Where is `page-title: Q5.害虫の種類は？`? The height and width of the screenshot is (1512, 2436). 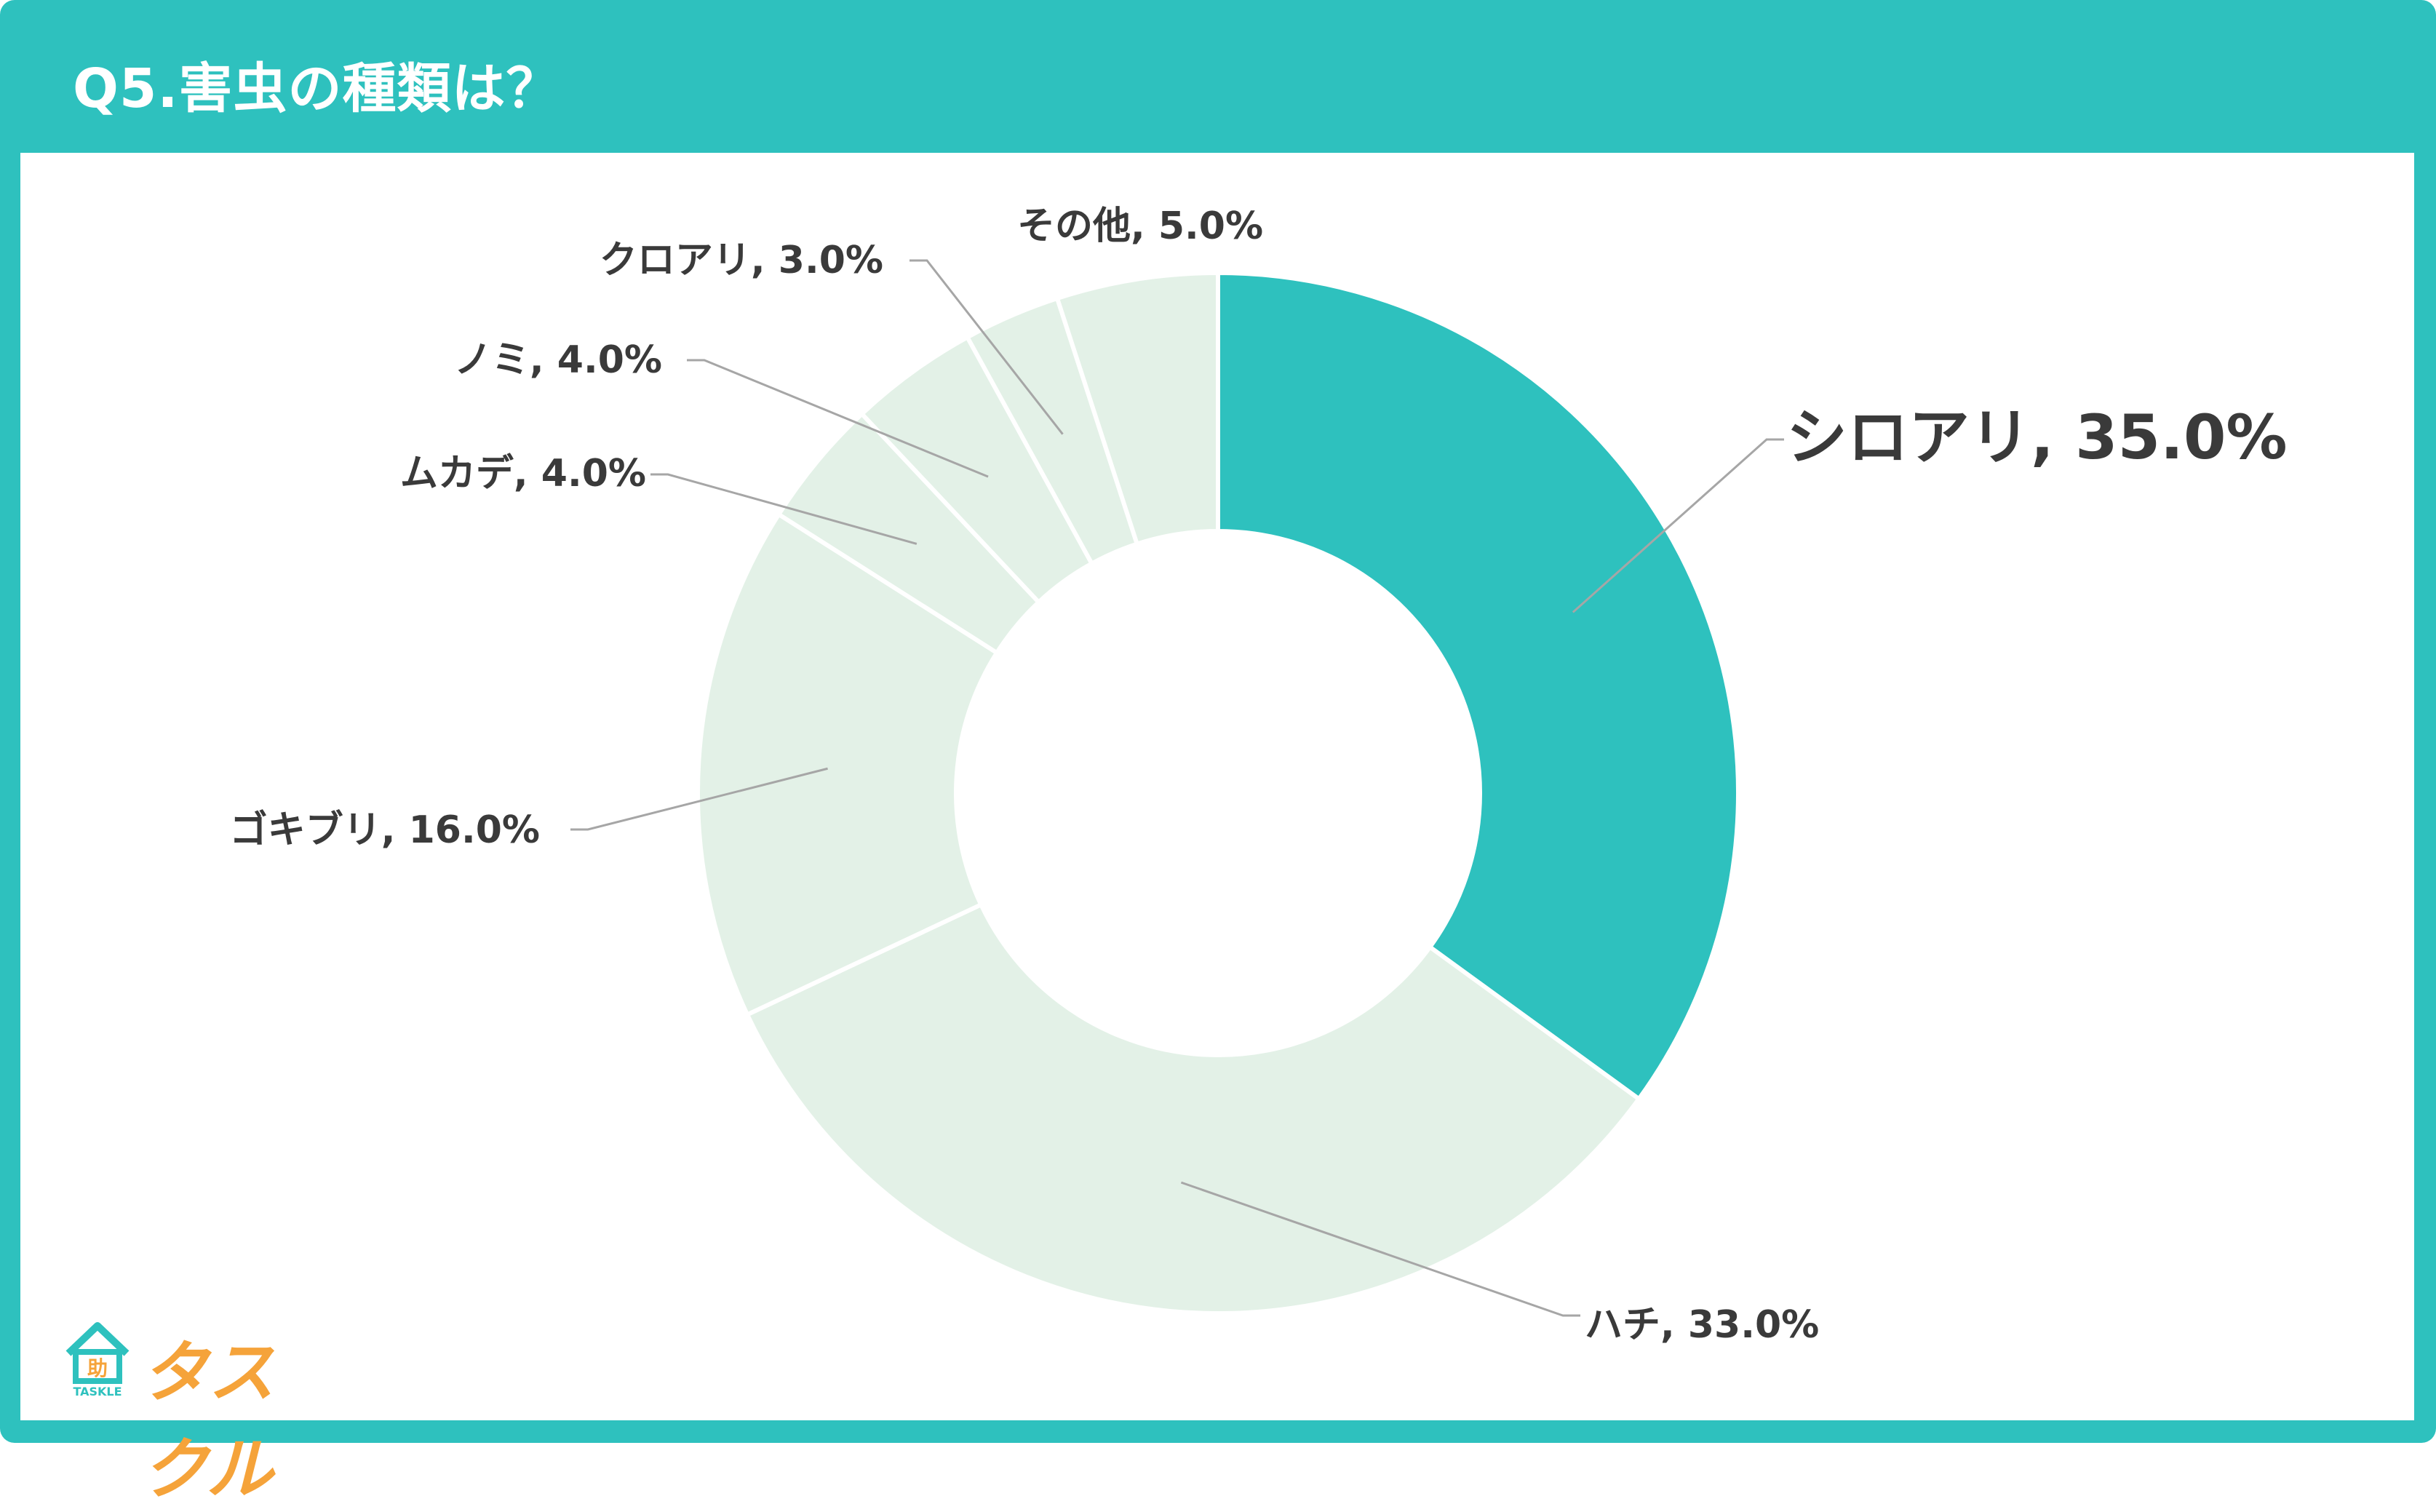
page-title: Q5.害虫の種類は？ is located at coordinates (317, 89).